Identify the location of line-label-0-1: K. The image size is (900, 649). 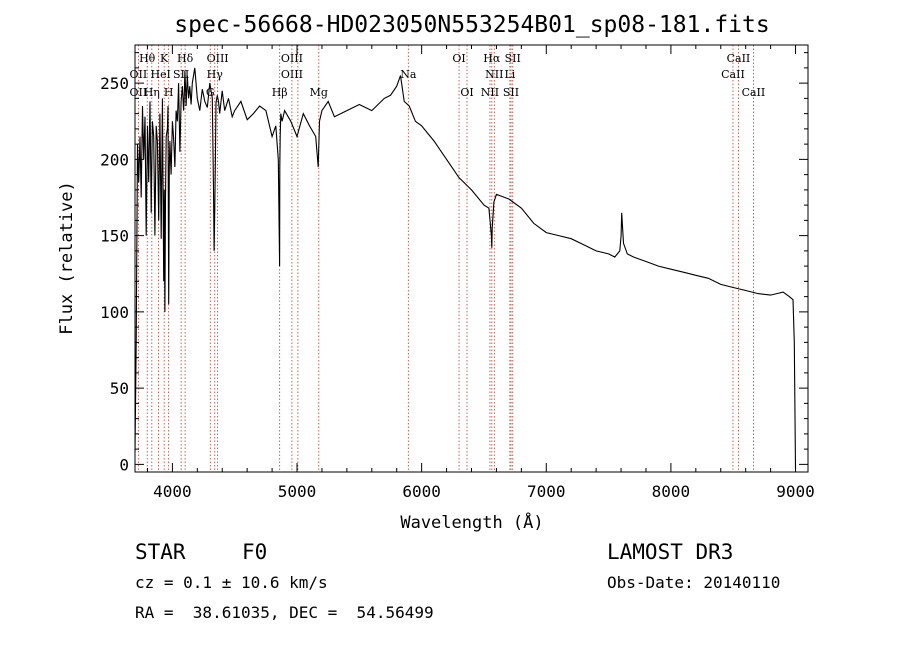
(164, 58).